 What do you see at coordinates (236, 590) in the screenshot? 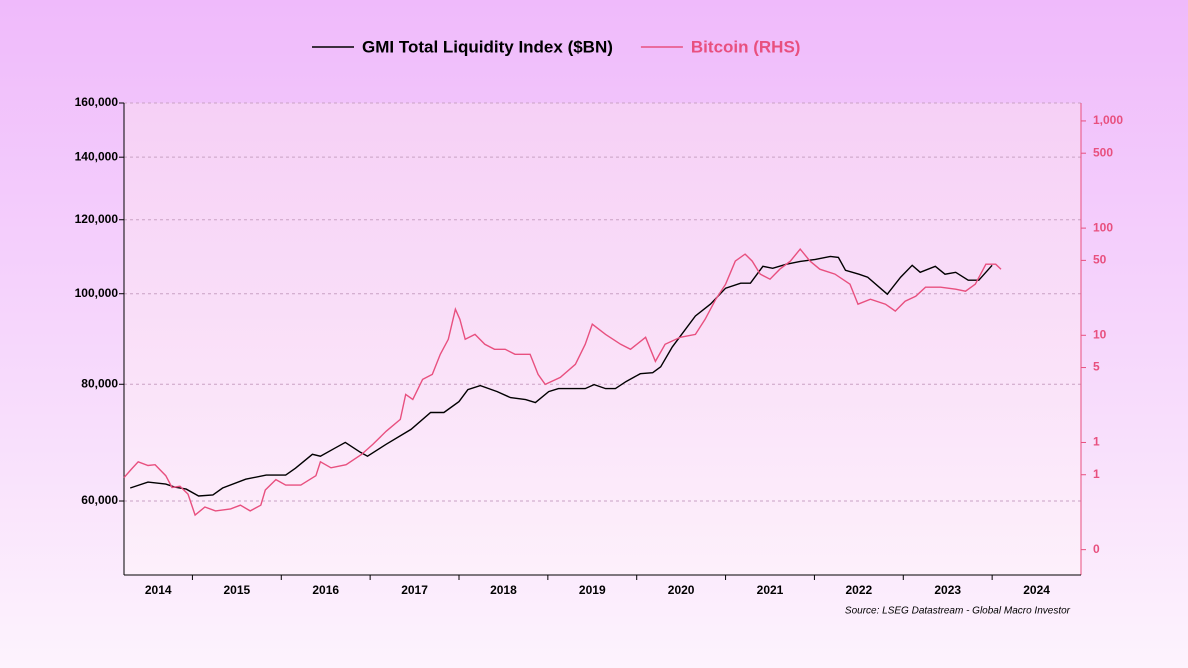
I see `x-tick-label: 2015` at bounding box center [236, 590].